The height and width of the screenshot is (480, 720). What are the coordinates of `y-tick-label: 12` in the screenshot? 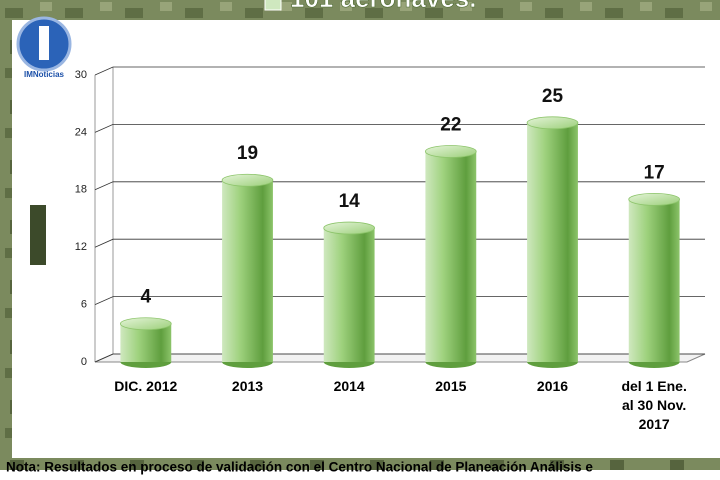 It's located at (81, 247).